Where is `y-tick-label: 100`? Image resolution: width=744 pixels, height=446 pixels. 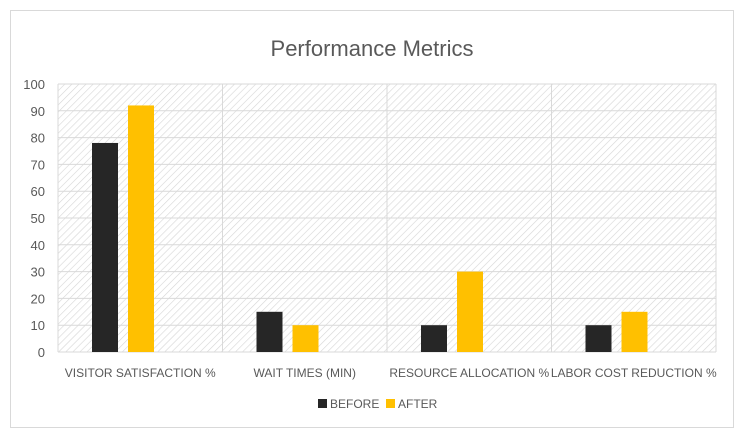
y-tick-label: 100 is located at coordinates (34, 84).